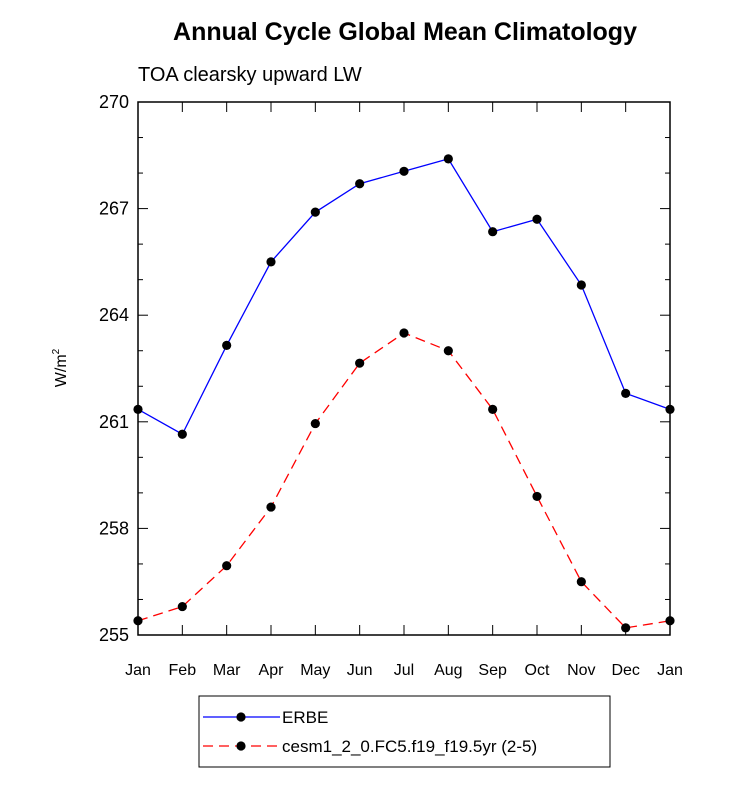 The width and height of the screenshot is (733, 789). What do you see at coordinates (183, 670) in the screenshot?
I see `x-tick-label: Feb` at bounding box center [183, 670].